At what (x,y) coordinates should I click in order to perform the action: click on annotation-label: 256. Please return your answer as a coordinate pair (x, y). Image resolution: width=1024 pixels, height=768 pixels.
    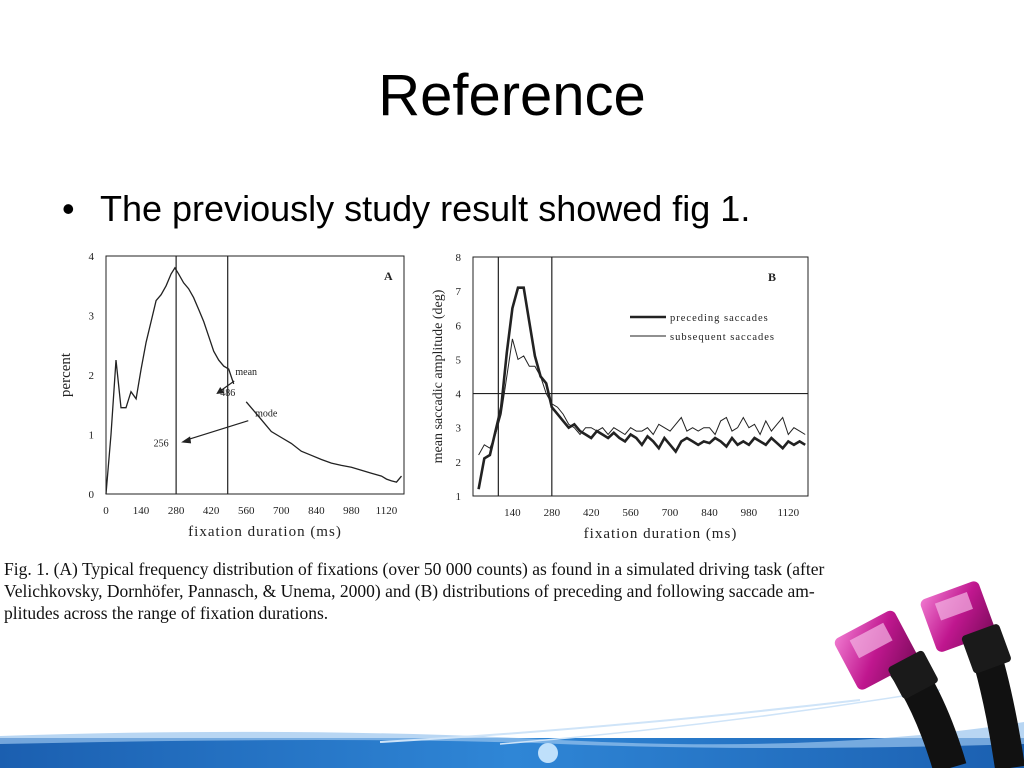
    Looking at the image, I should click on (161, 443).